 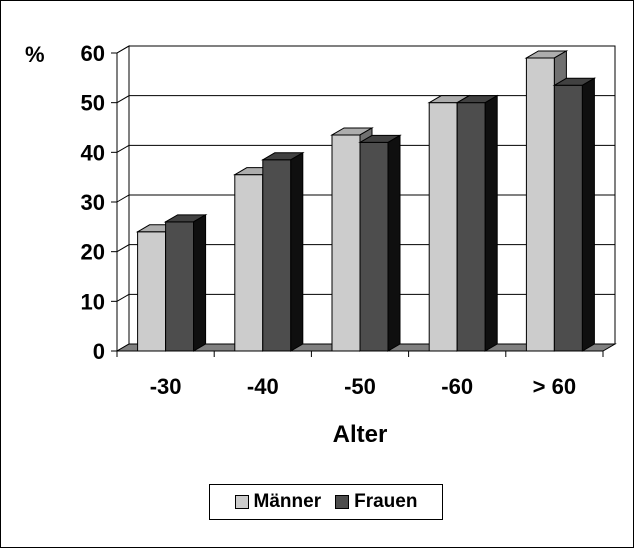 What do you see at coordinates (394, 243) in the screenshot?
I see `bar-frauen-2-side` at bounding box center [394, 243].